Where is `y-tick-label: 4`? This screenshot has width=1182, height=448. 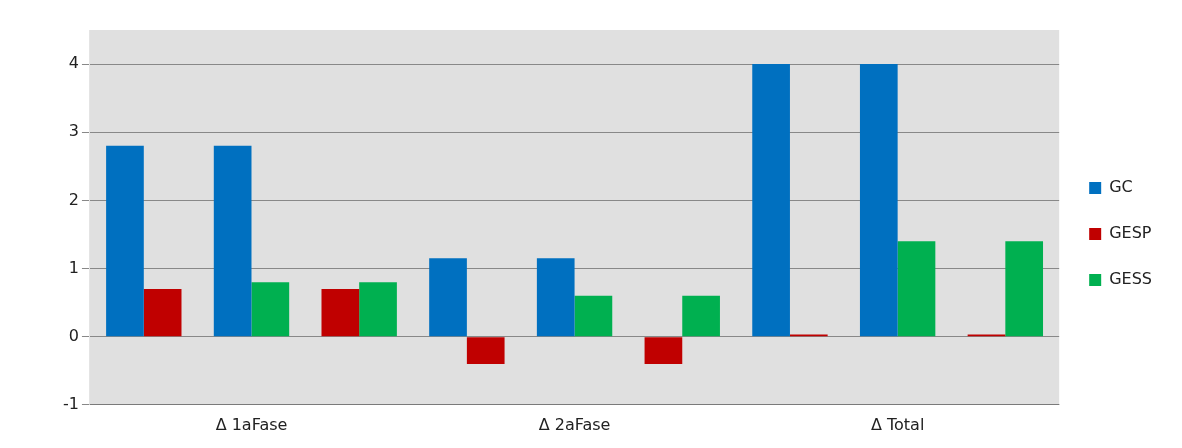 y-tick-label: 4 is located at coordinates (73, 63).